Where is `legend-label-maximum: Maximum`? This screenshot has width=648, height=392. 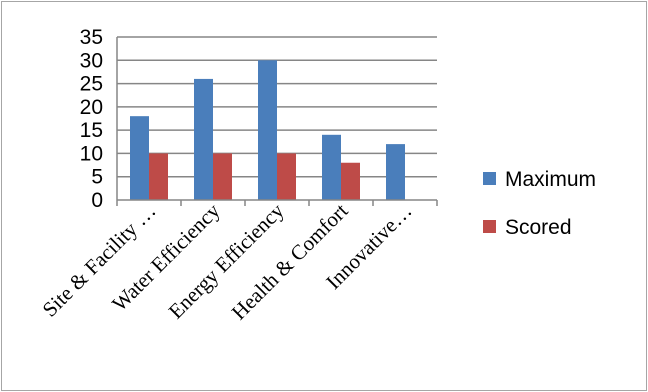 legend-label-maximum: Maximum is located at coordinates (550, 179).